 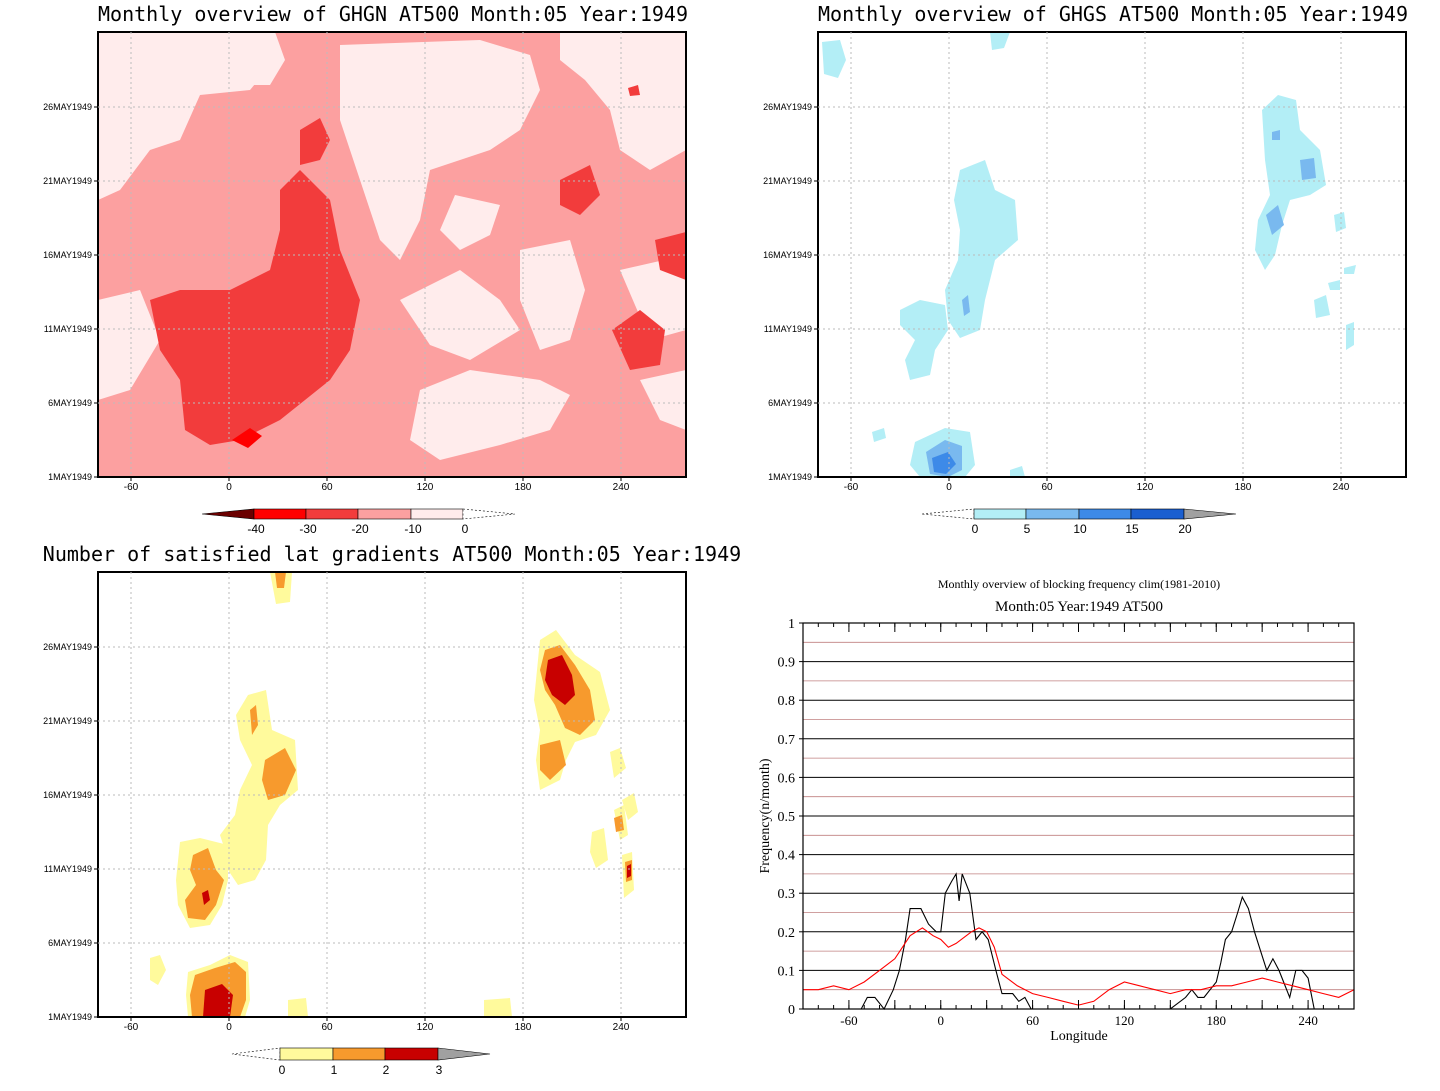 What do you see at coordinates (256, 529) in the screenshot?
I see `ghgn-colorbar-label: -40` at bounding box center [256, 529].